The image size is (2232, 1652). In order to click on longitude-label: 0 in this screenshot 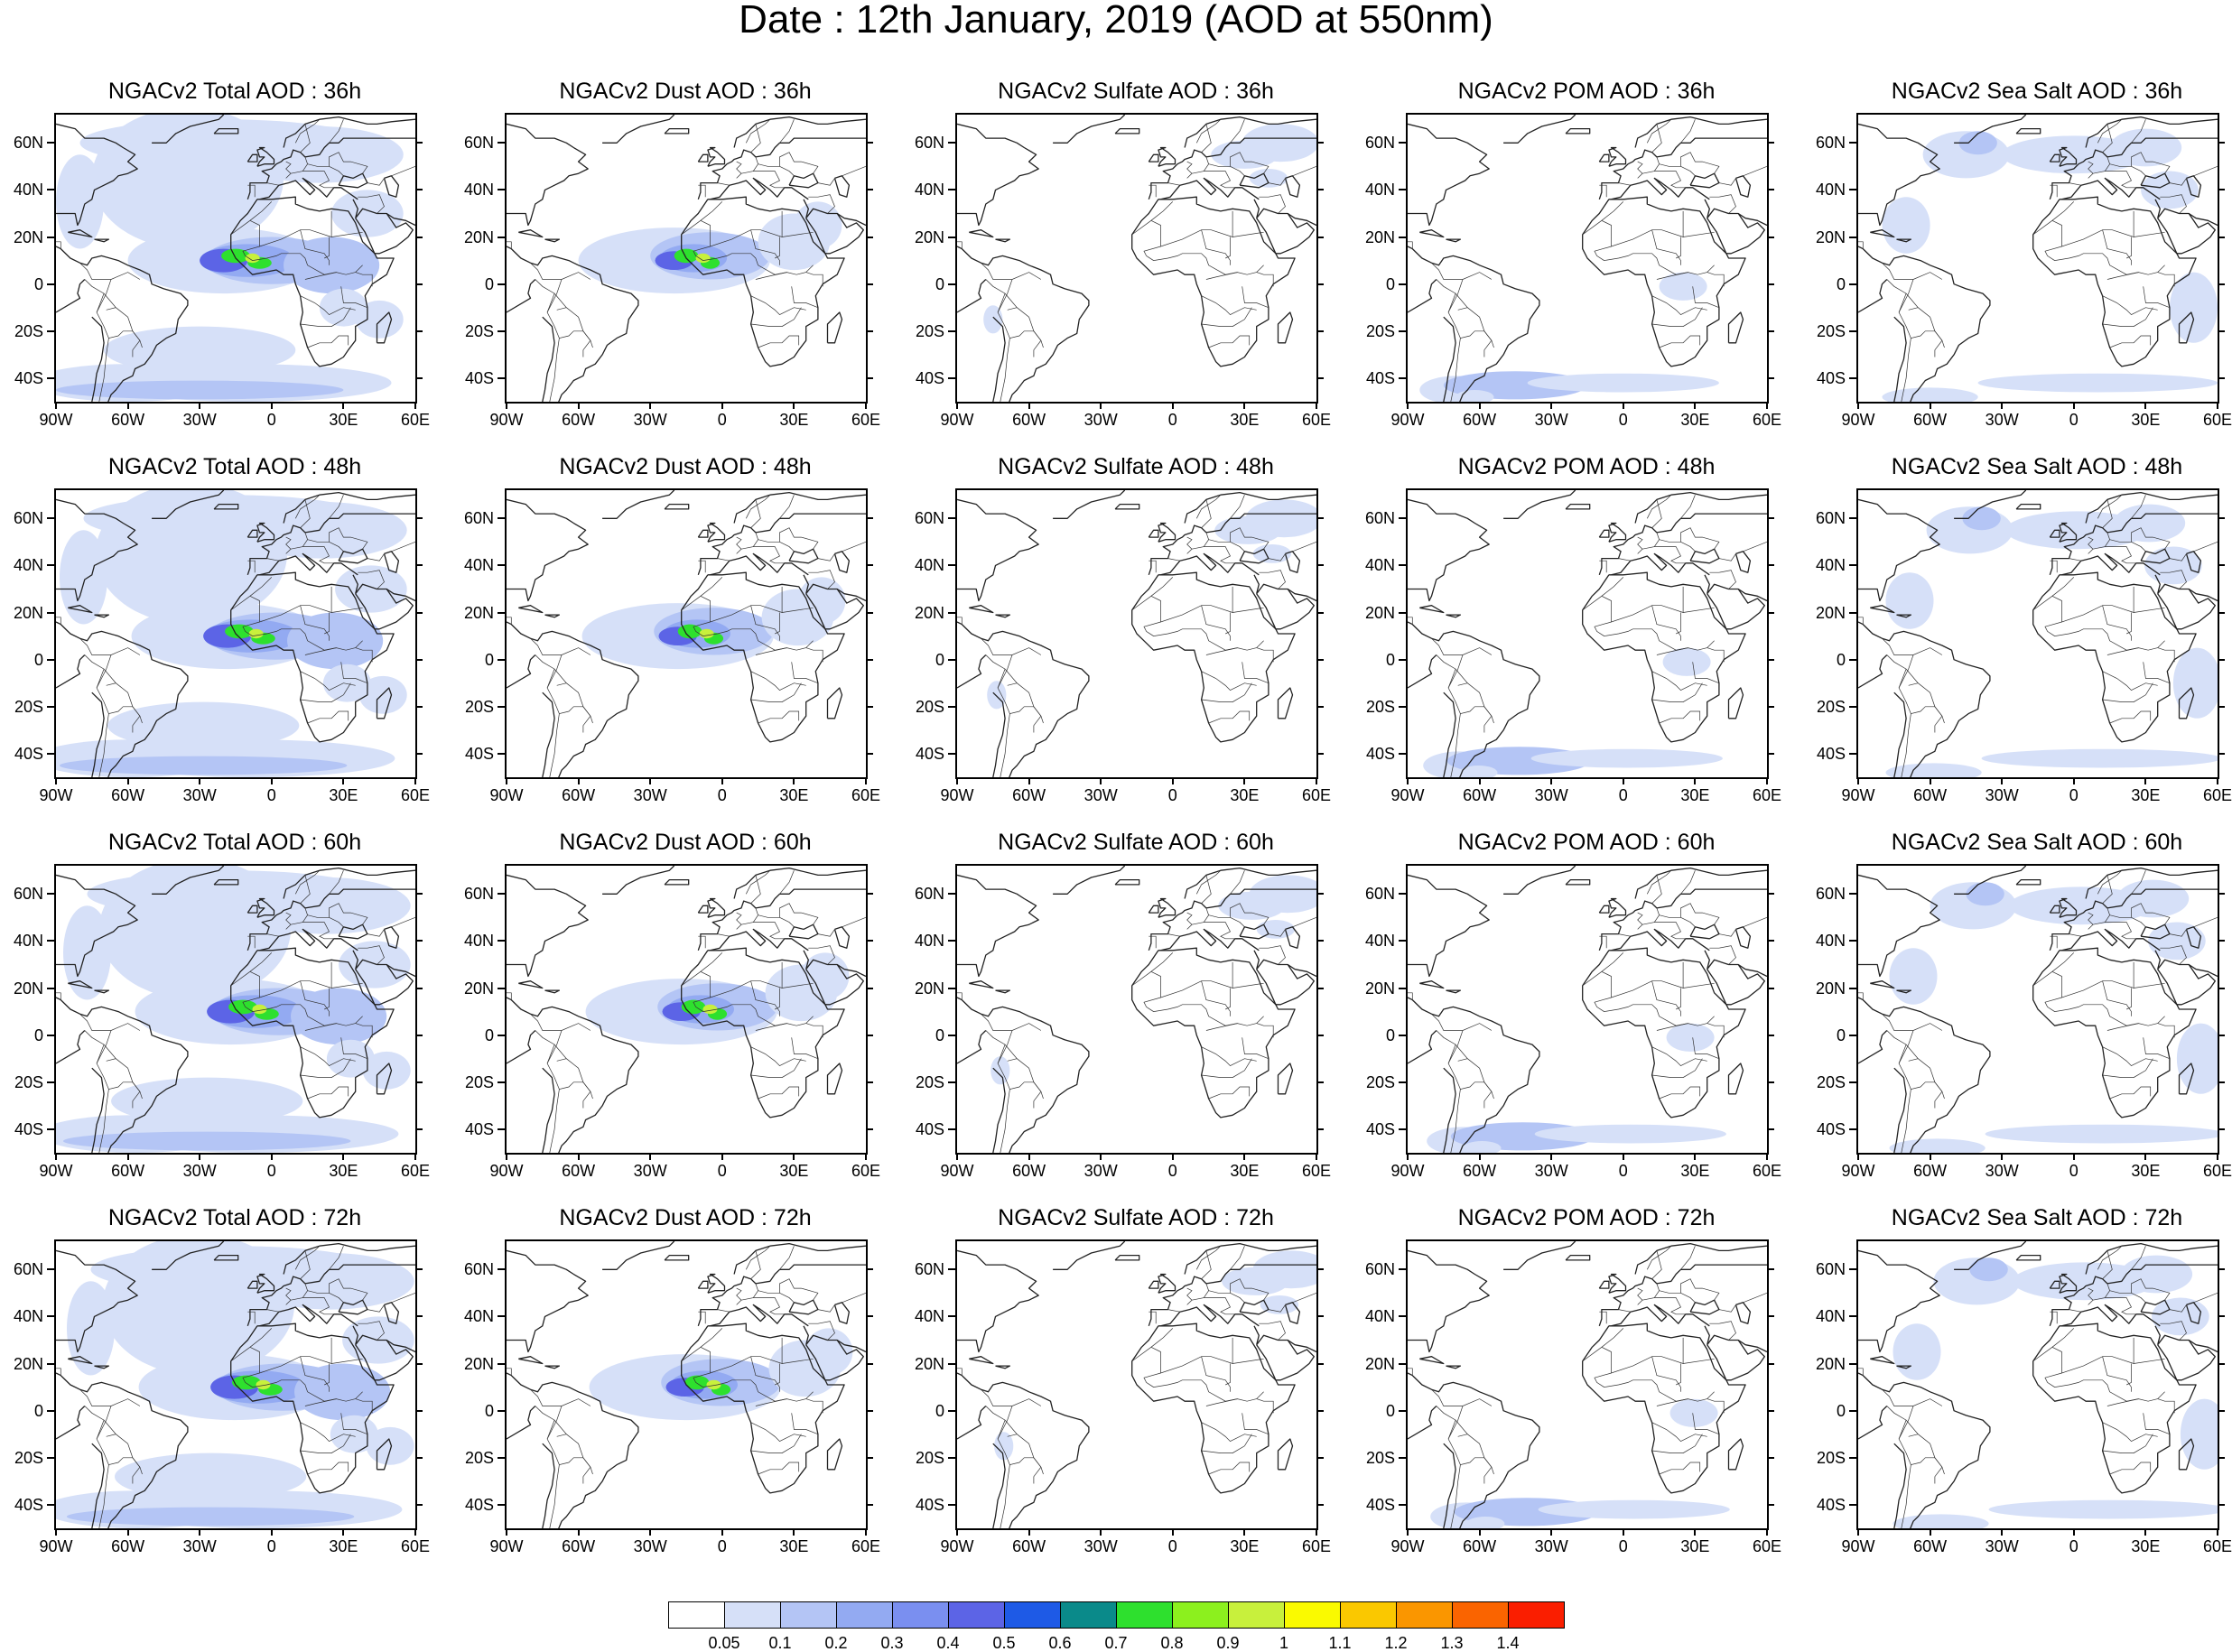, I will do `click(1172, 420)`.